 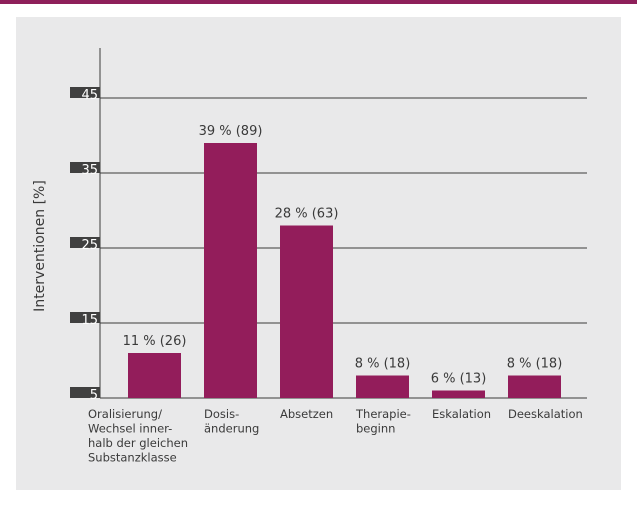 What do you see at coordinates (383, 421) in the screenshot?
I see `category-label-3: Therapie-beginn` at bounding box center [383, 421].